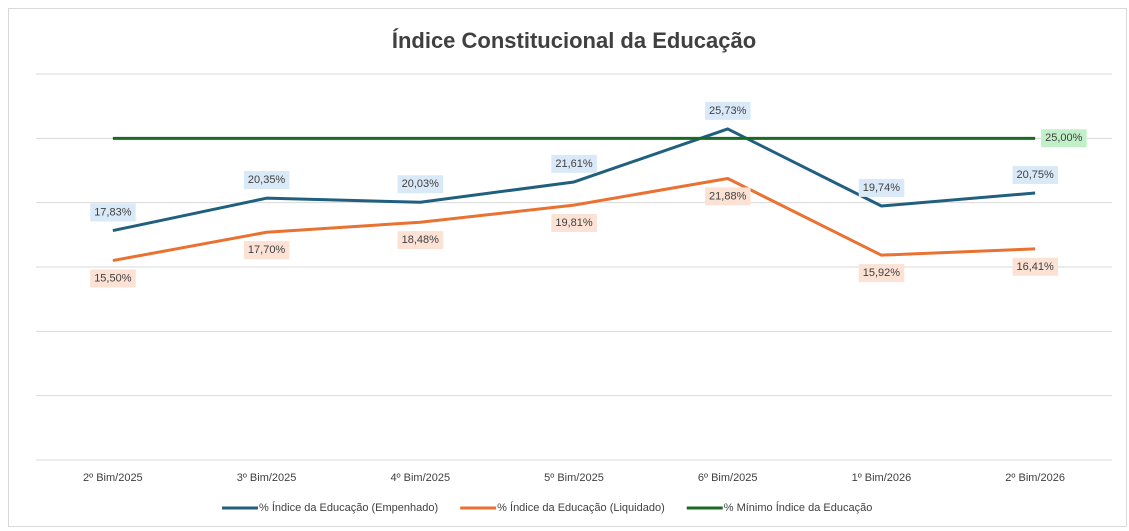 Image resolution: width=1129 pixels, height=531 pixels. Describe the element at coordinates (574, 40) in the screenshot. I see `chart-title: Índice Constitucional da Educação` at that location.